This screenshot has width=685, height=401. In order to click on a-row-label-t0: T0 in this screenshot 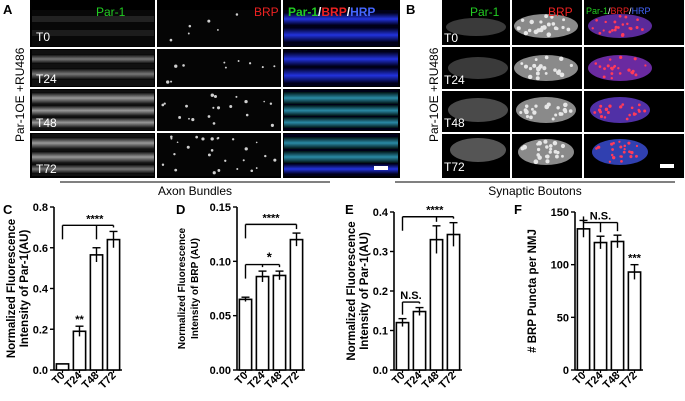, I will do `click(43, 37)`.